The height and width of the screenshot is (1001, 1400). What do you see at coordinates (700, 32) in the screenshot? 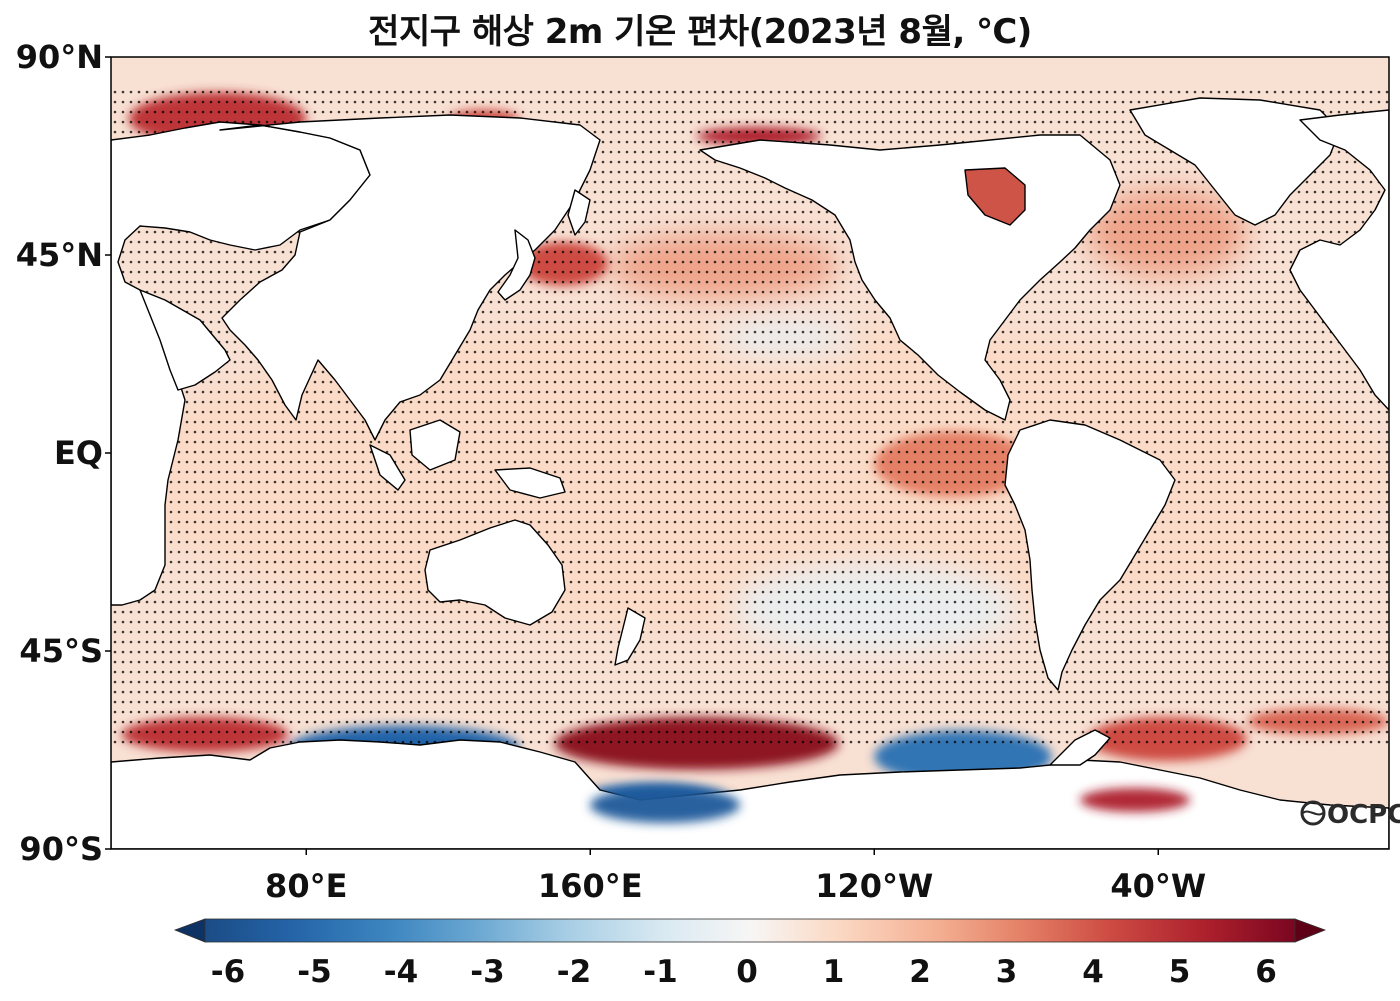
I see `chart-title: 전지구 해상 2m 기온 편차(2023년 8월, ℃)` at bounding box center [700, 32].